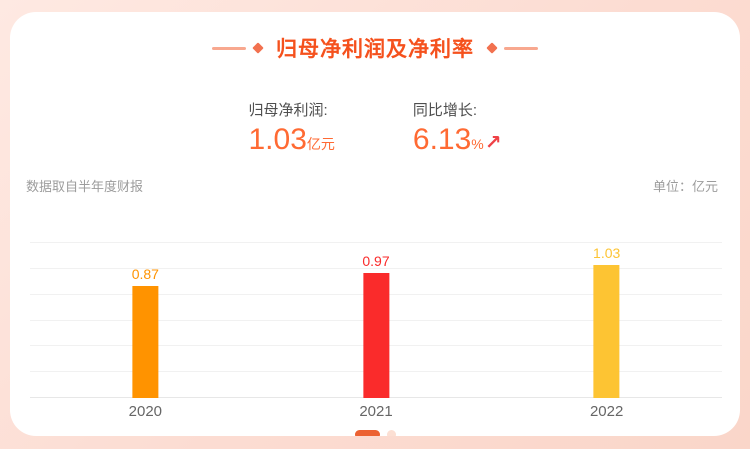  What do you see at coordinates (85, 186) in the screenshot?
I see `data-source-note: 数据取自半年度财报` at bounding box center [85, 186].